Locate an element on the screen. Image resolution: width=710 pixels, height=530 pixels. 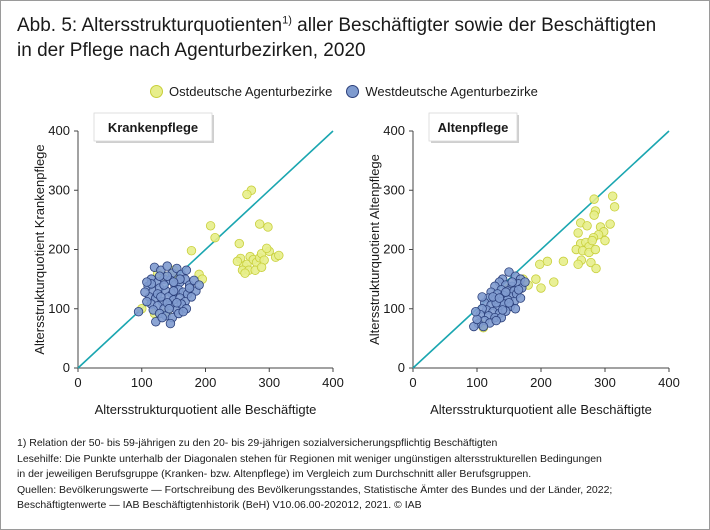
x-tick-label: 0 is located at coordinates (77, 382).